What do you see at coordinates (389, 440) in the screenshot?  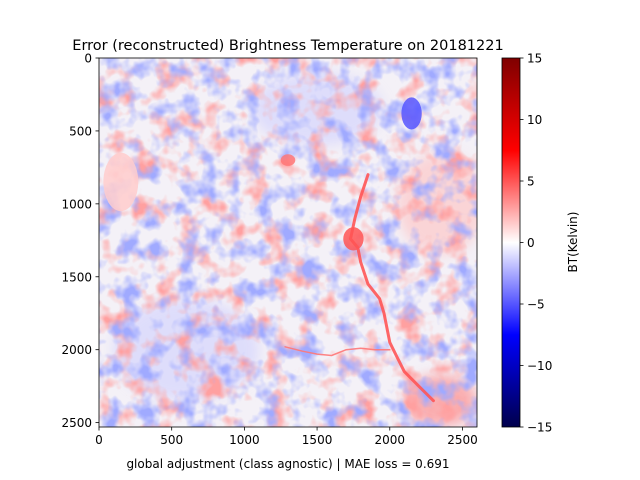 I see `x-tick-label: 2000` at bounding box center [389, 440].